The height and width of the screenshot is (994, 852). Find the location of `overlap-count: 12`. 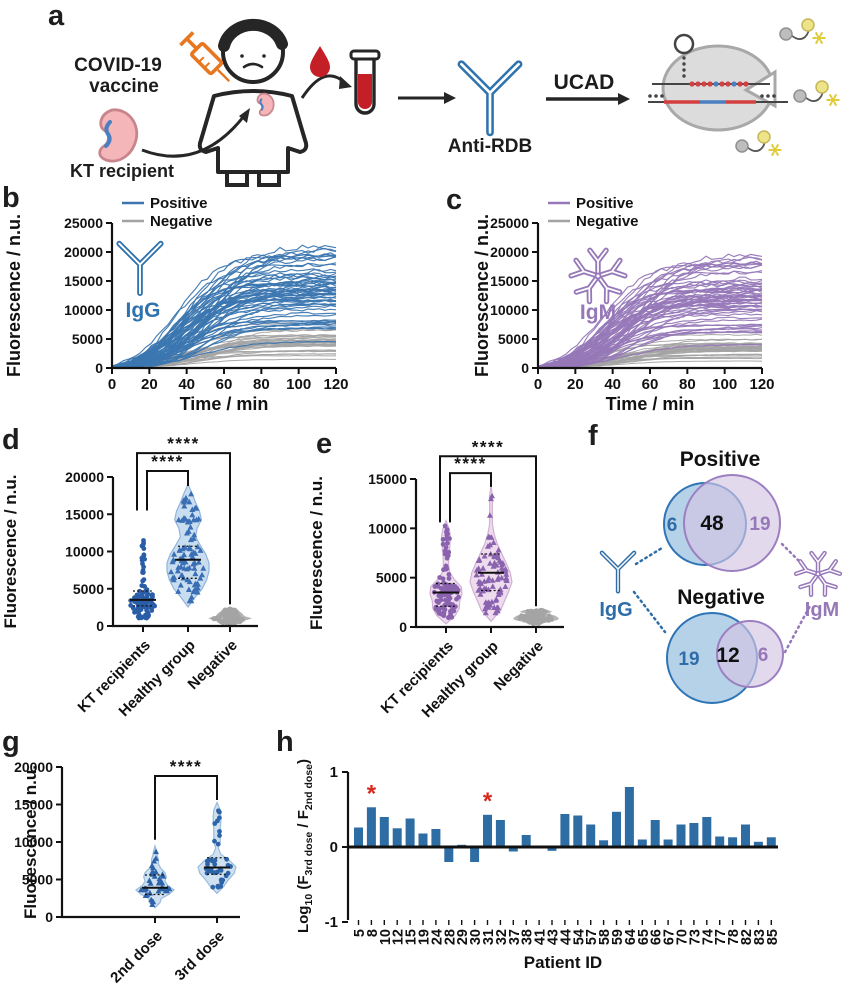

overlap-count: 12 is located at coordinates (727, 655).